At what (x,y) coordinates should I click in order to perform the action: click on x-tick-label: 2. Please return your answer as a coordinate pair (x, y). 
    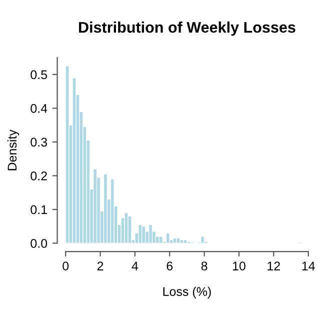
    Looking at the image, I should click on (100, 266).